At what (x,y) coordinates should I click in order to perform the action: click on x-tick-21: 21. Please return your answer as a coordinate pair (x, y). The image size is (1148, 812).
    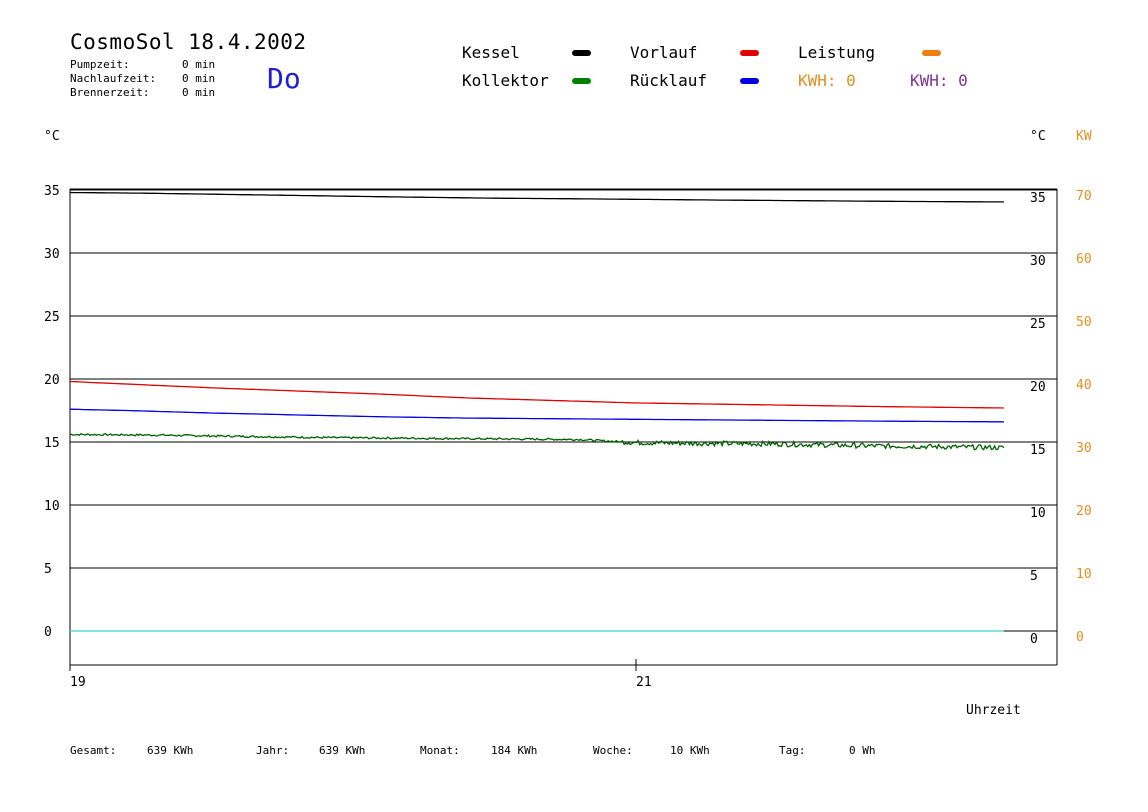
    Looking at the image, I should click on (644, 682).